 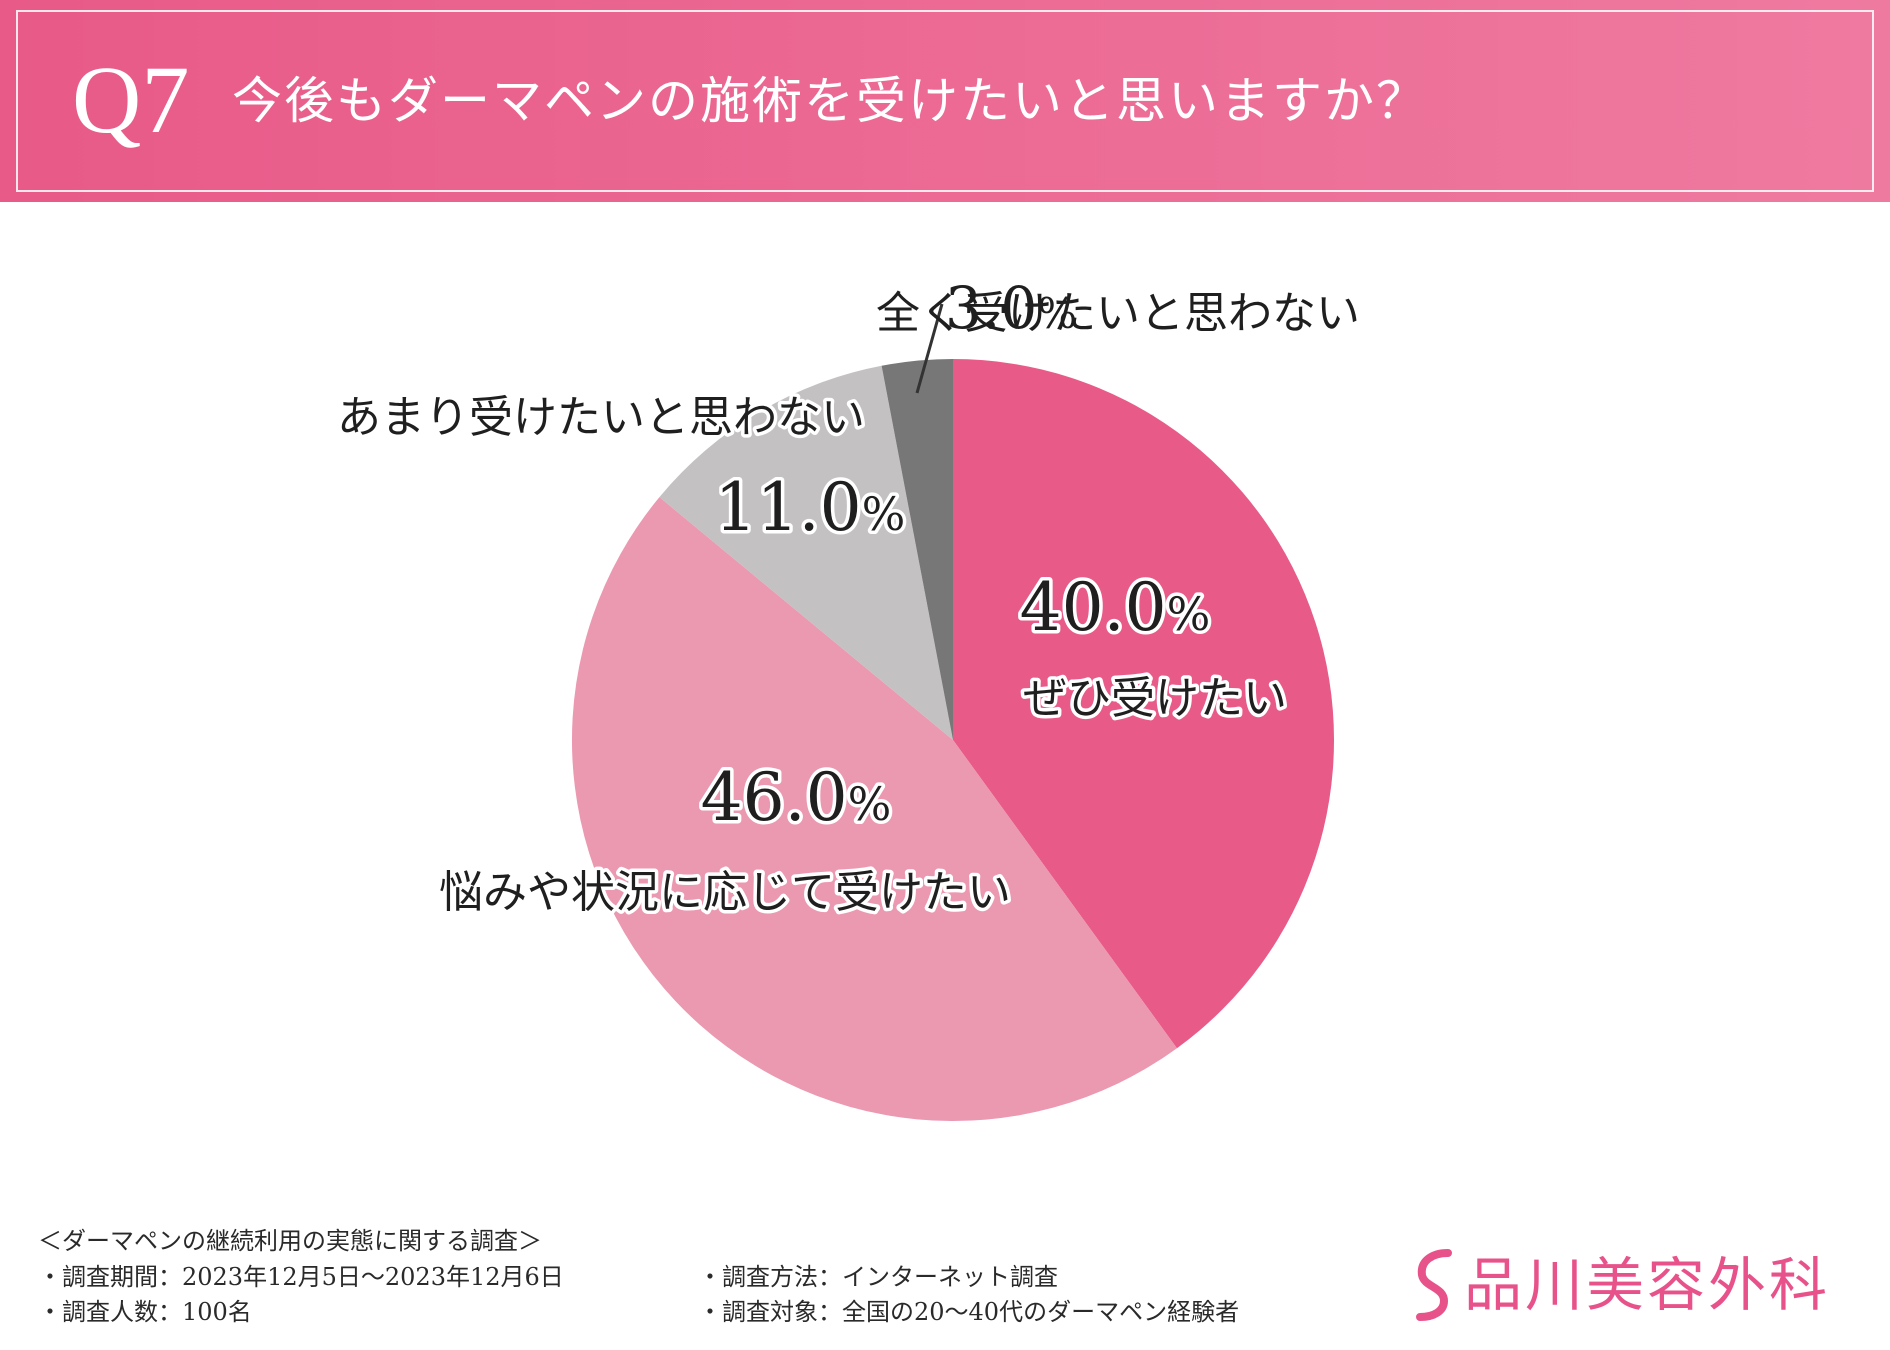 I want to click on pie-slice-definitely-want, so click(x=1144, y=704).